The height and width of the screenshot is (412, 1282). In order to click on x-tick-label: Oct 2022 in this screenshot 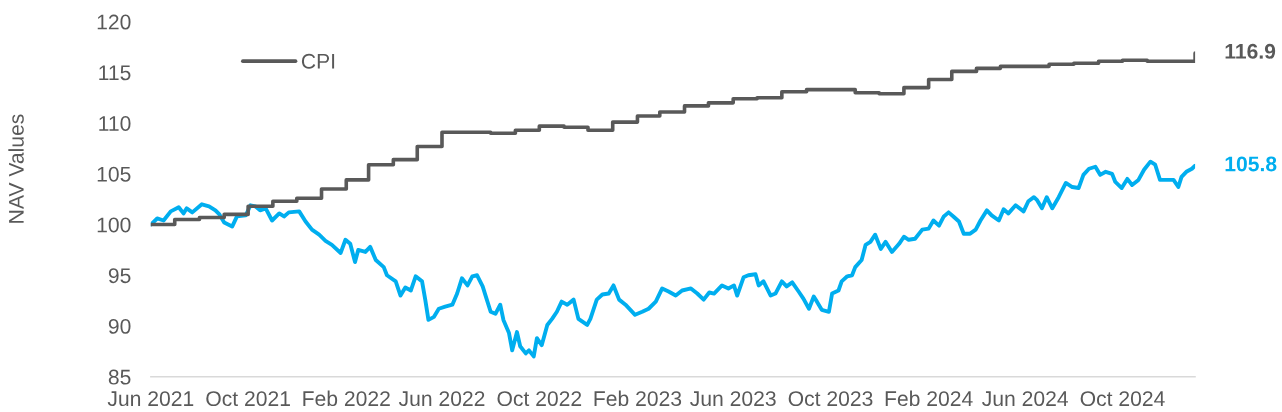, I will do `click(539, 399)`.